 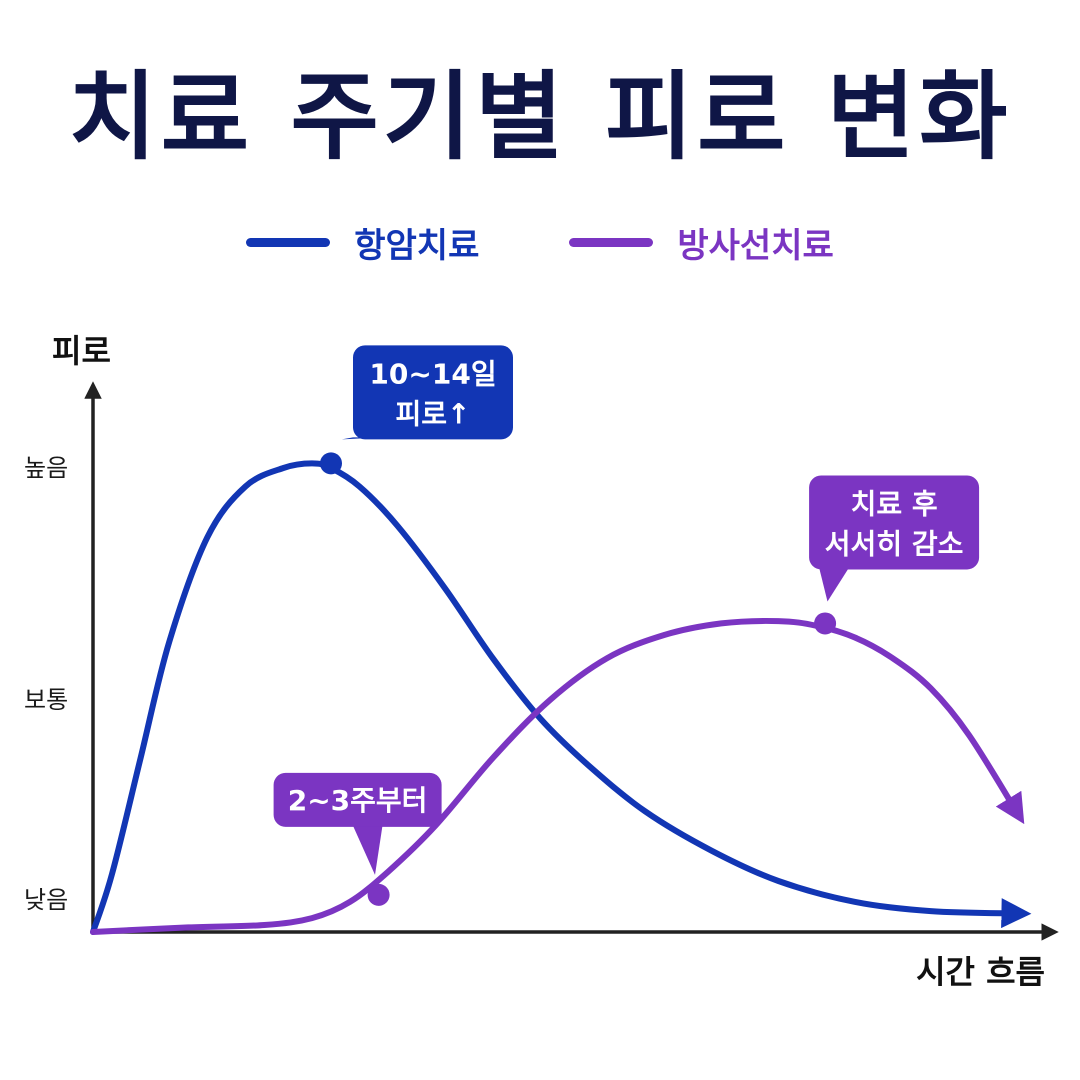 I want to click on y-tick-label: 높음, so click(x=46, y=468).